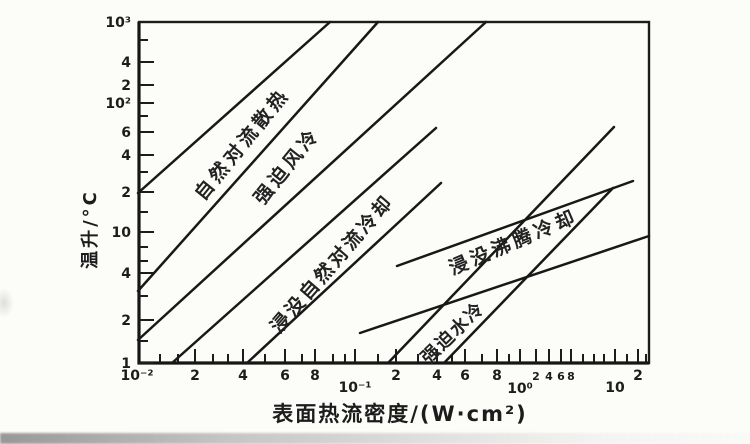 The image size is (750, 444). Describe the element at coordinates (126, 133) in the screenshot. I see `y-tick-label: 6` at that location.